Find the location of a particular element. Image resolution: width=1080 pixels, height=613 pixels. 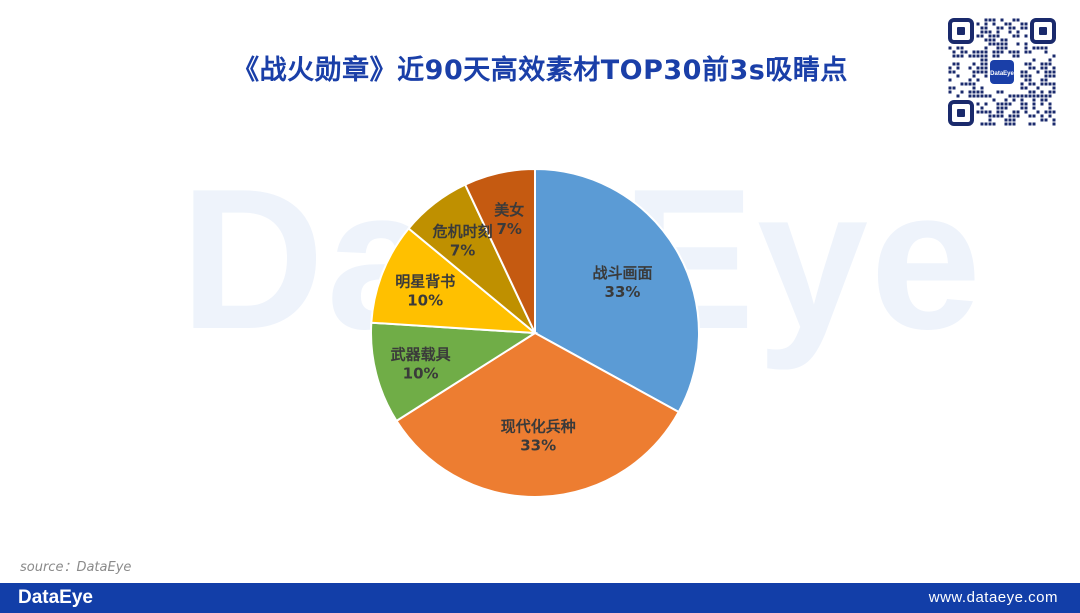

footer-bar: DataEye www.dataeye.com is located at coordinates (540, 598).